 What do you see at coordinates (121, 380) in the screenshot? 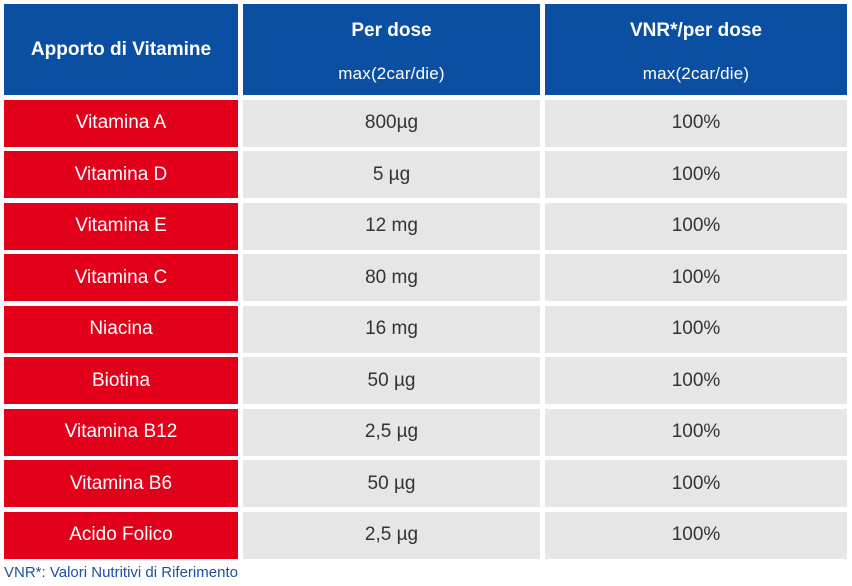
I see `vitamin-name-cell: Biotina` at bounding box center [121, 380].